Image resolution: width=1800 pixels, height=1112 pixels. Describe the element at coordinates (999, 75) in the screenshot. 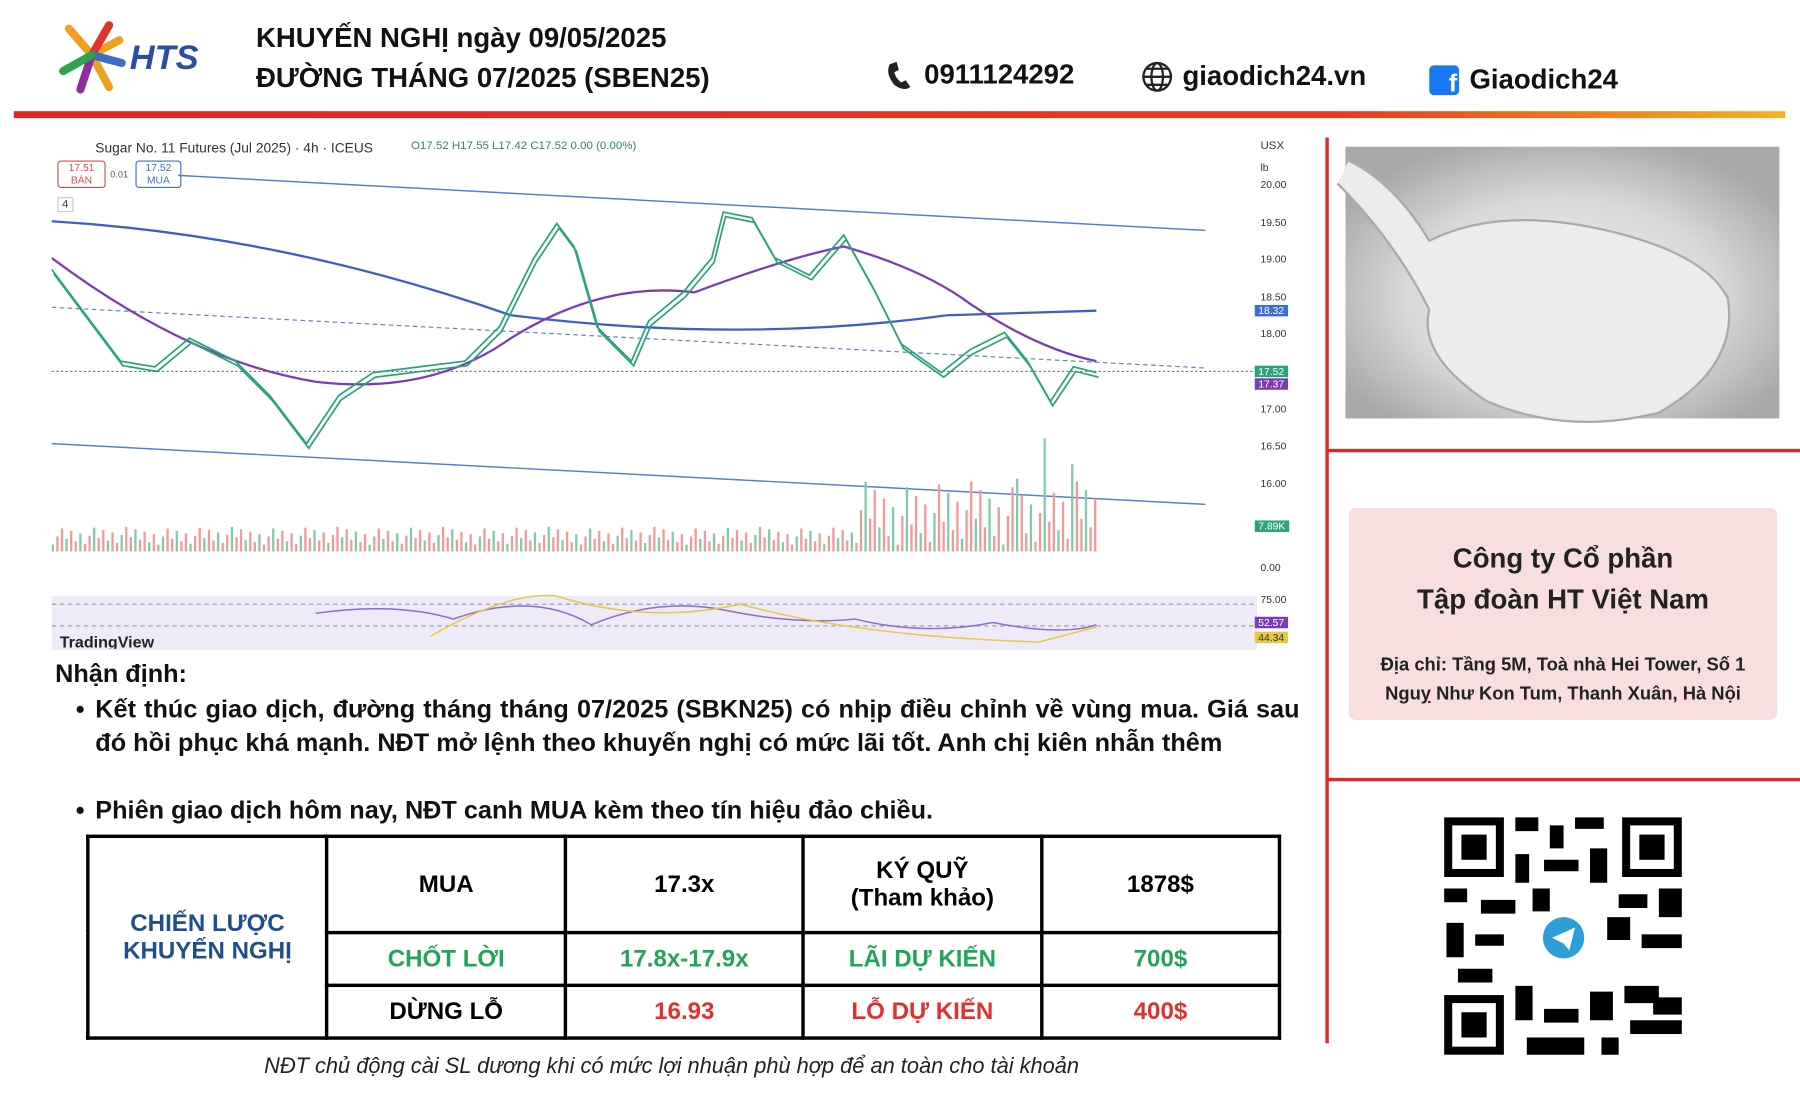

I see `phone: 0911124292` at that location.